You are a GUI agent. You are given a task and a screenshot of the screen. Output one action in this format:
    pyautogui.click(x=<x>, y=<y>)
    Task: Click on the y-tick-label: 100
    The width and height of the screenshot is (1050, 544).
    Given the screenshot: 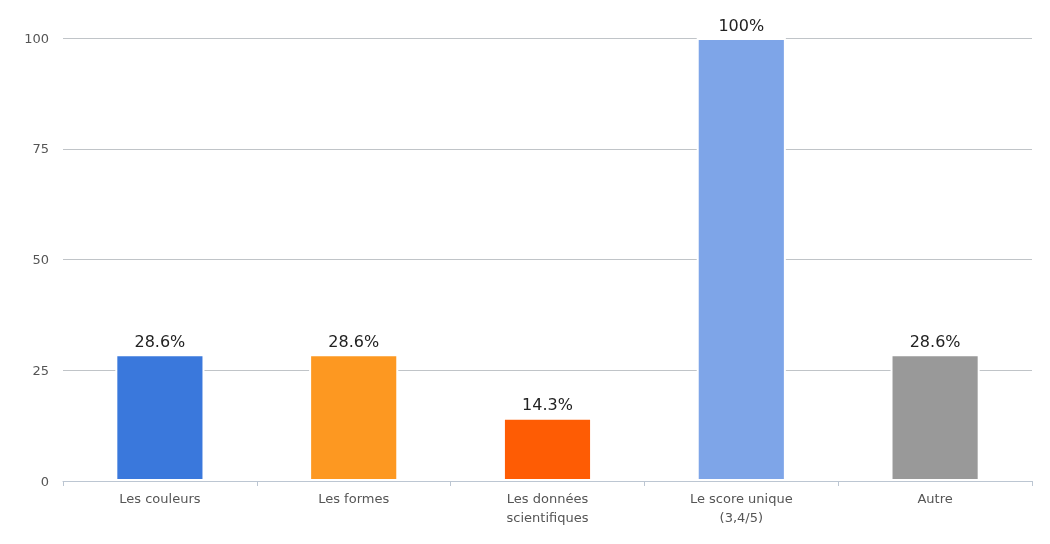 What is the action you would take?
    pyautogui.click(x=36, y=38)
    